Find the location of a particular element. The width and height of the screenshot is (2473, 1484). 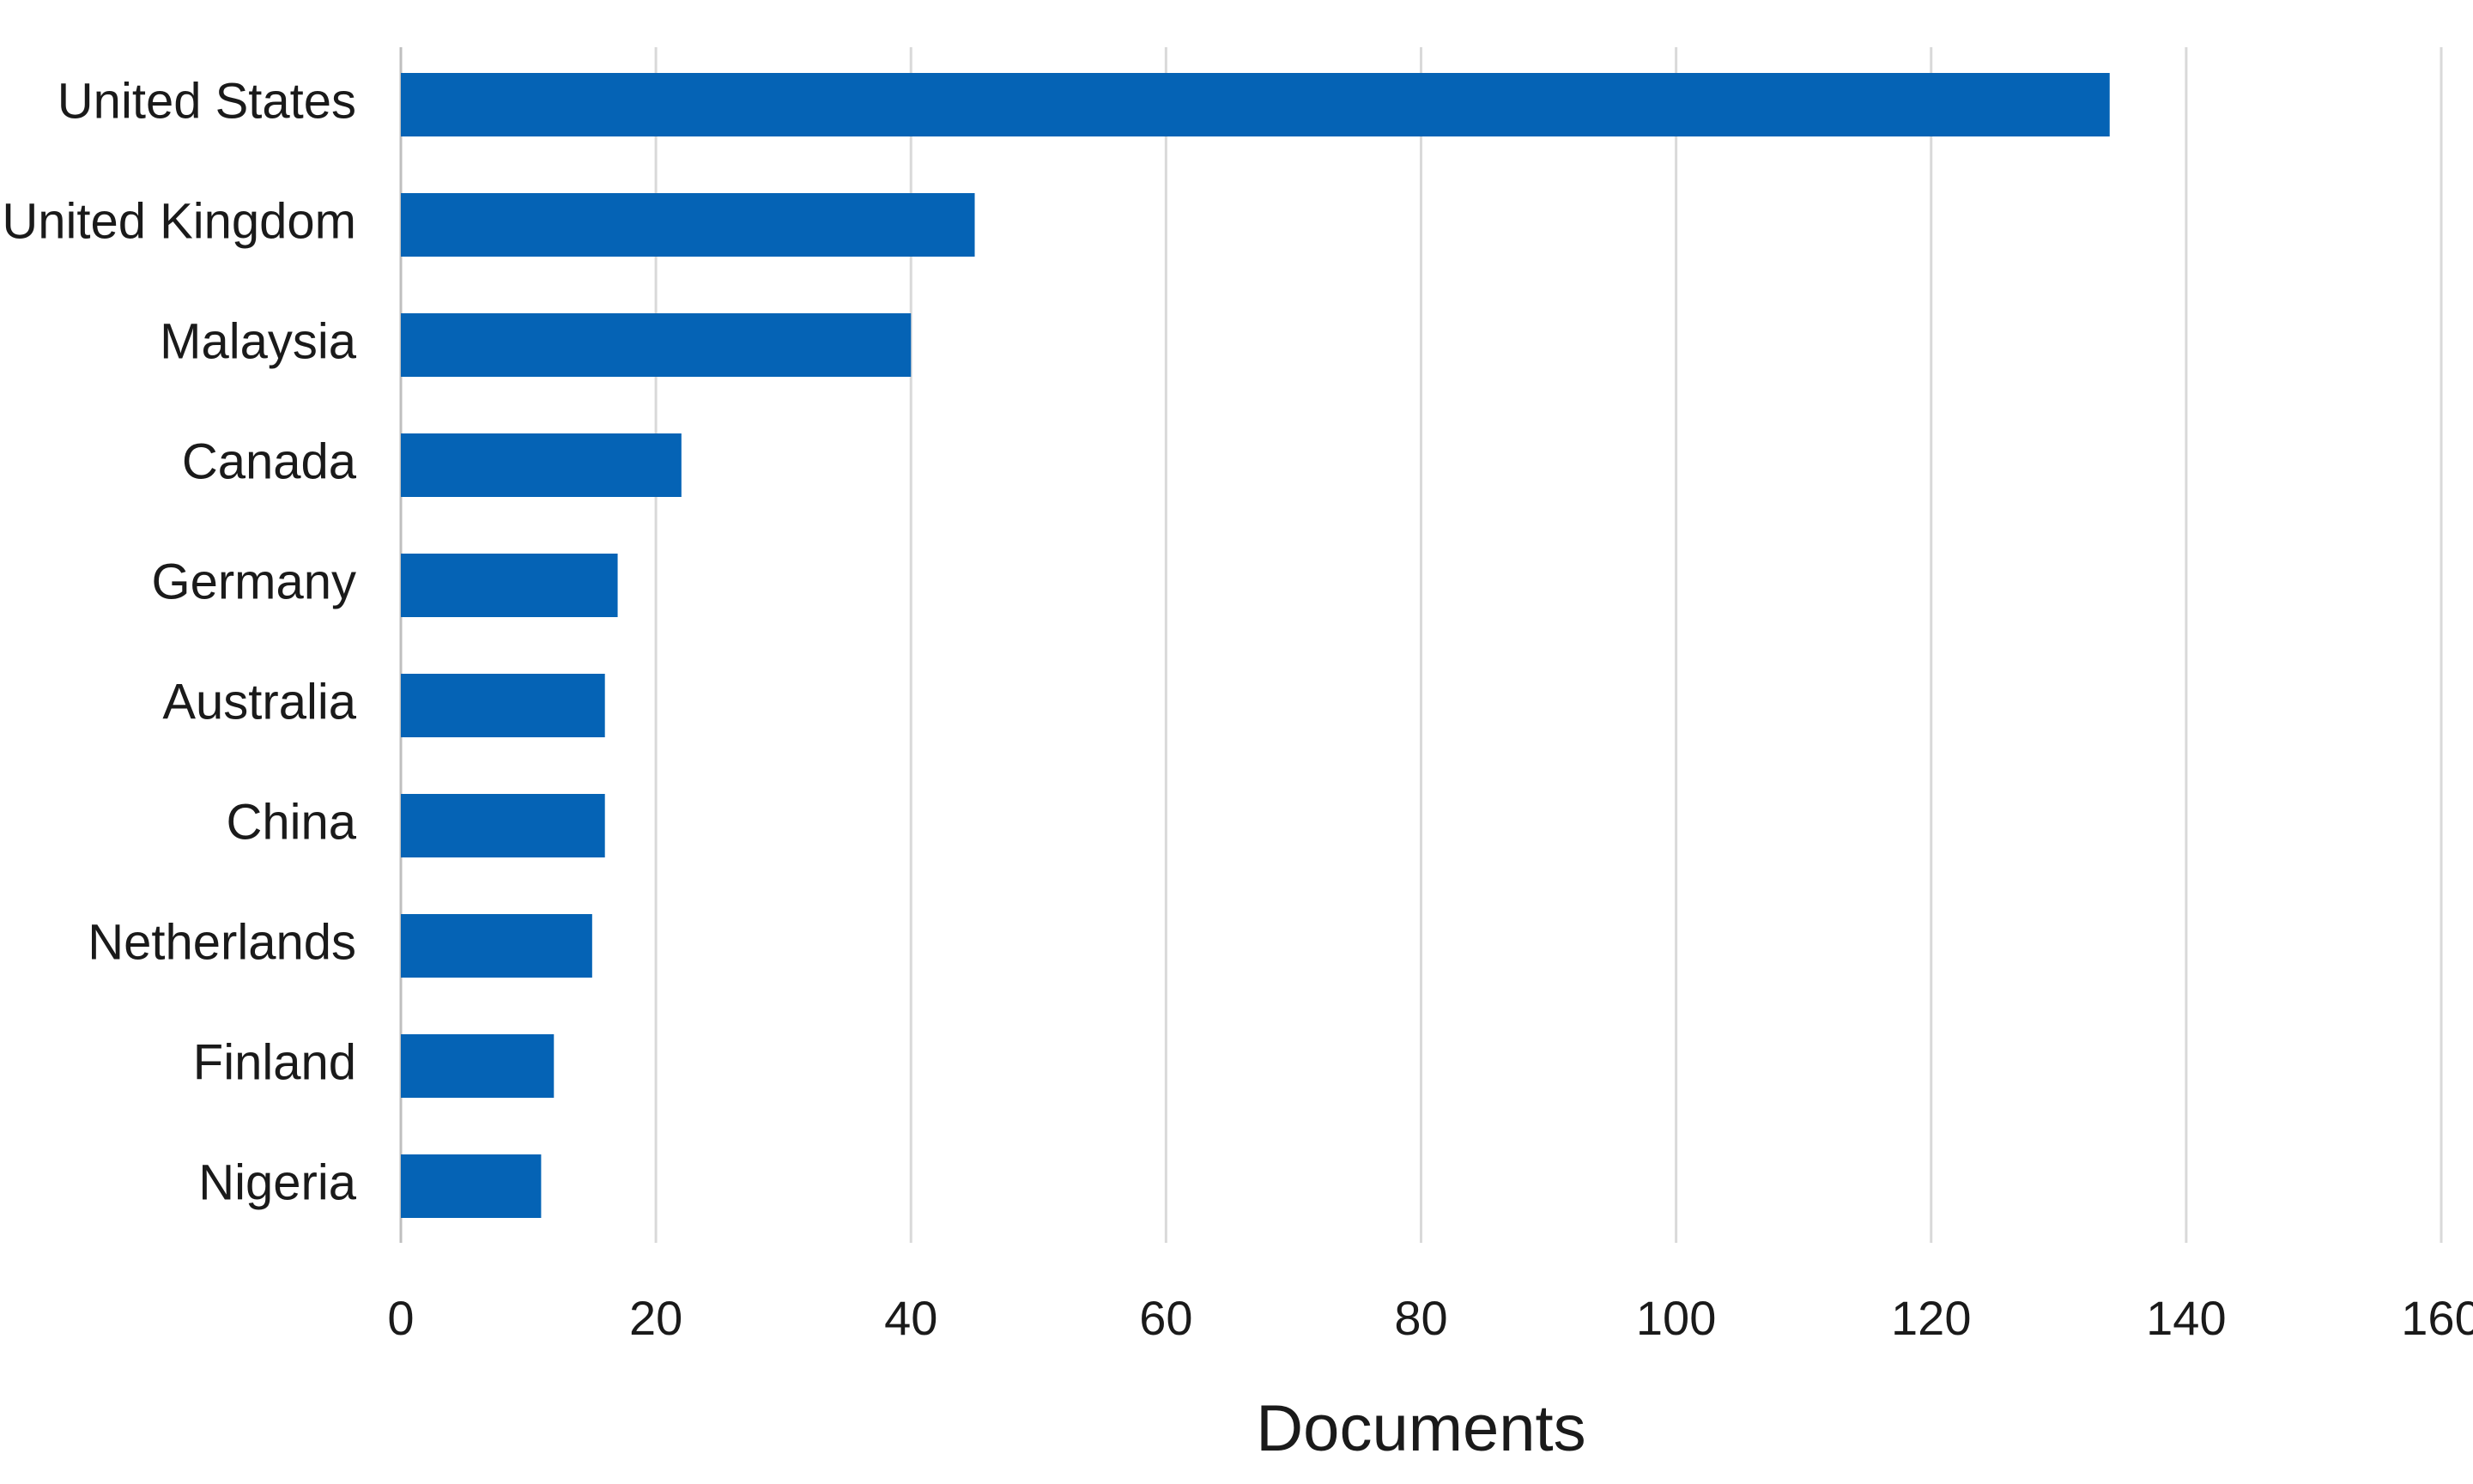

x-tick-labels: 0 20 40 60 80 100 120 140 160 is located at coordinates (1430, 1318).